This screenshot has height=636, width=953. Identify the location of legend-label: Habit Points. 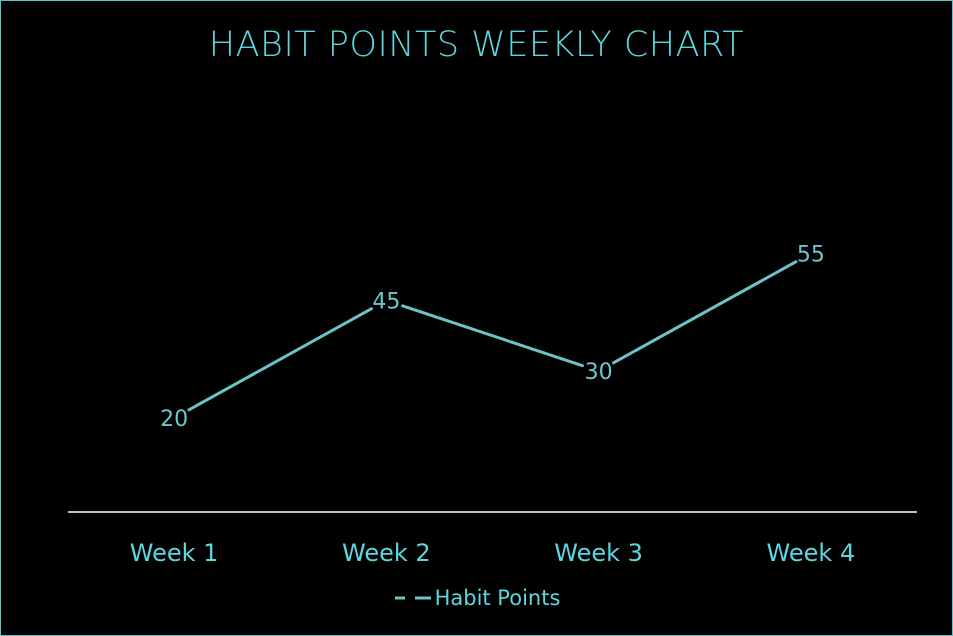
(497, 598).